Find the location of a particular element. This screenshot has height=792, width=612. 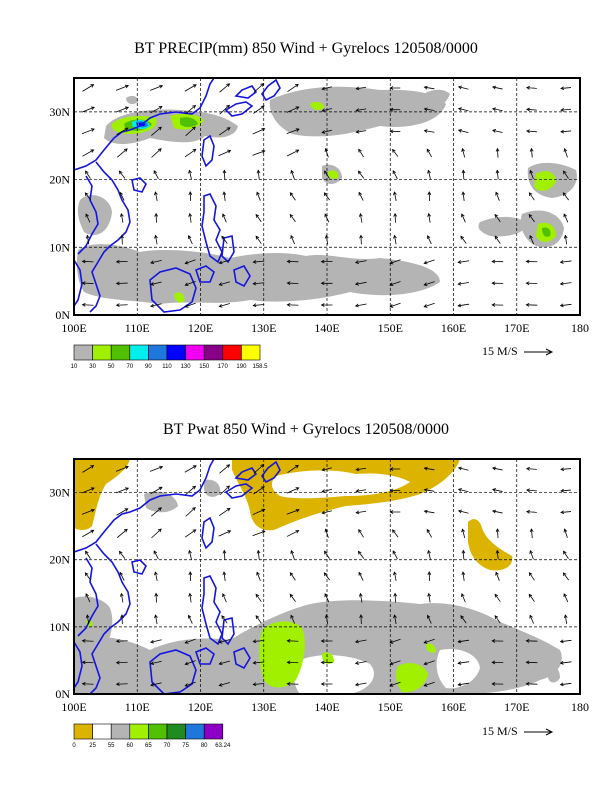

pwat-map-scale-arrow is located at coordinates (539, 732).